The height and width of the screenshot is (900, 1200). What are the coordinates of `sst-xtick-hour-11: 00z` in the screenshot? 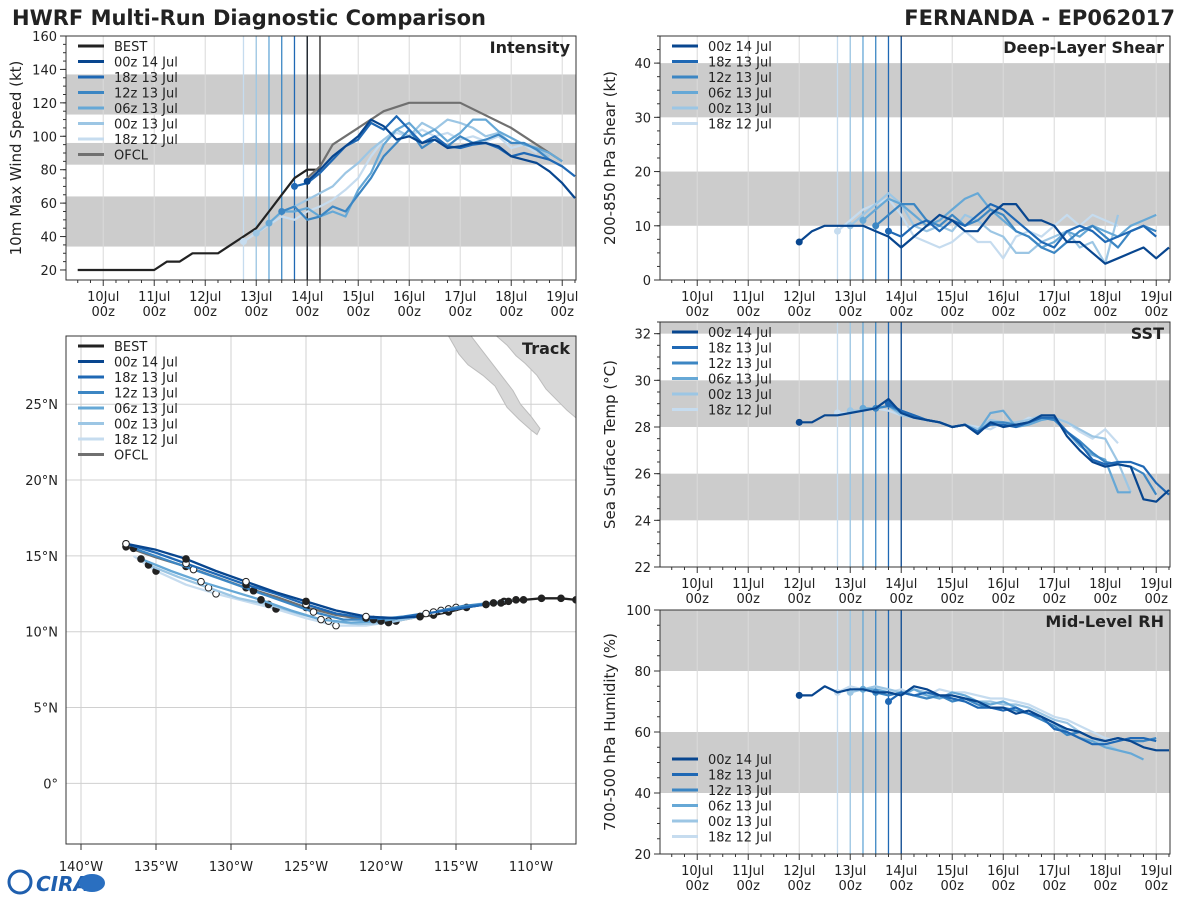 It's located at (749, 599).